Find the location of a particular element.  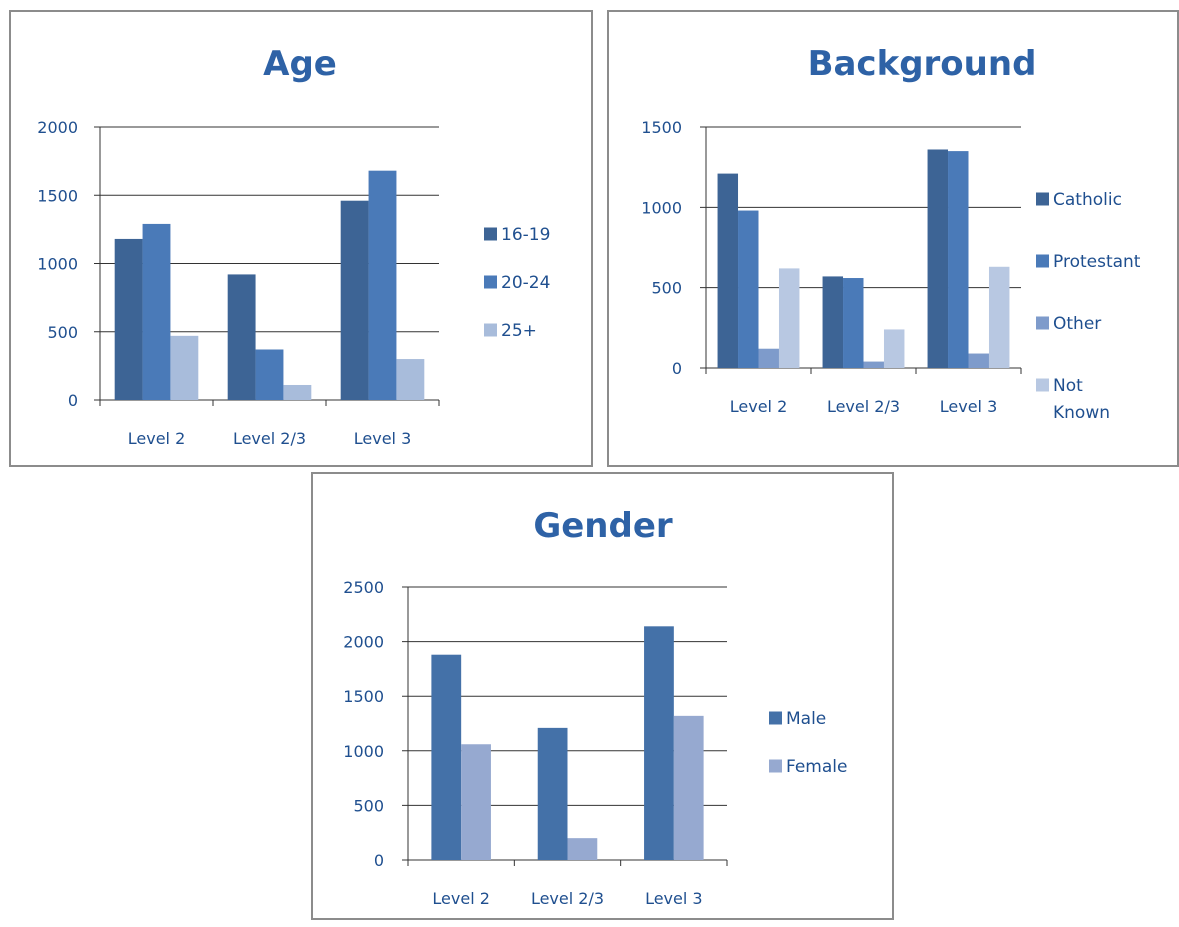

age-y-tick-label-0: 0 is located at coordinates (73, 400).